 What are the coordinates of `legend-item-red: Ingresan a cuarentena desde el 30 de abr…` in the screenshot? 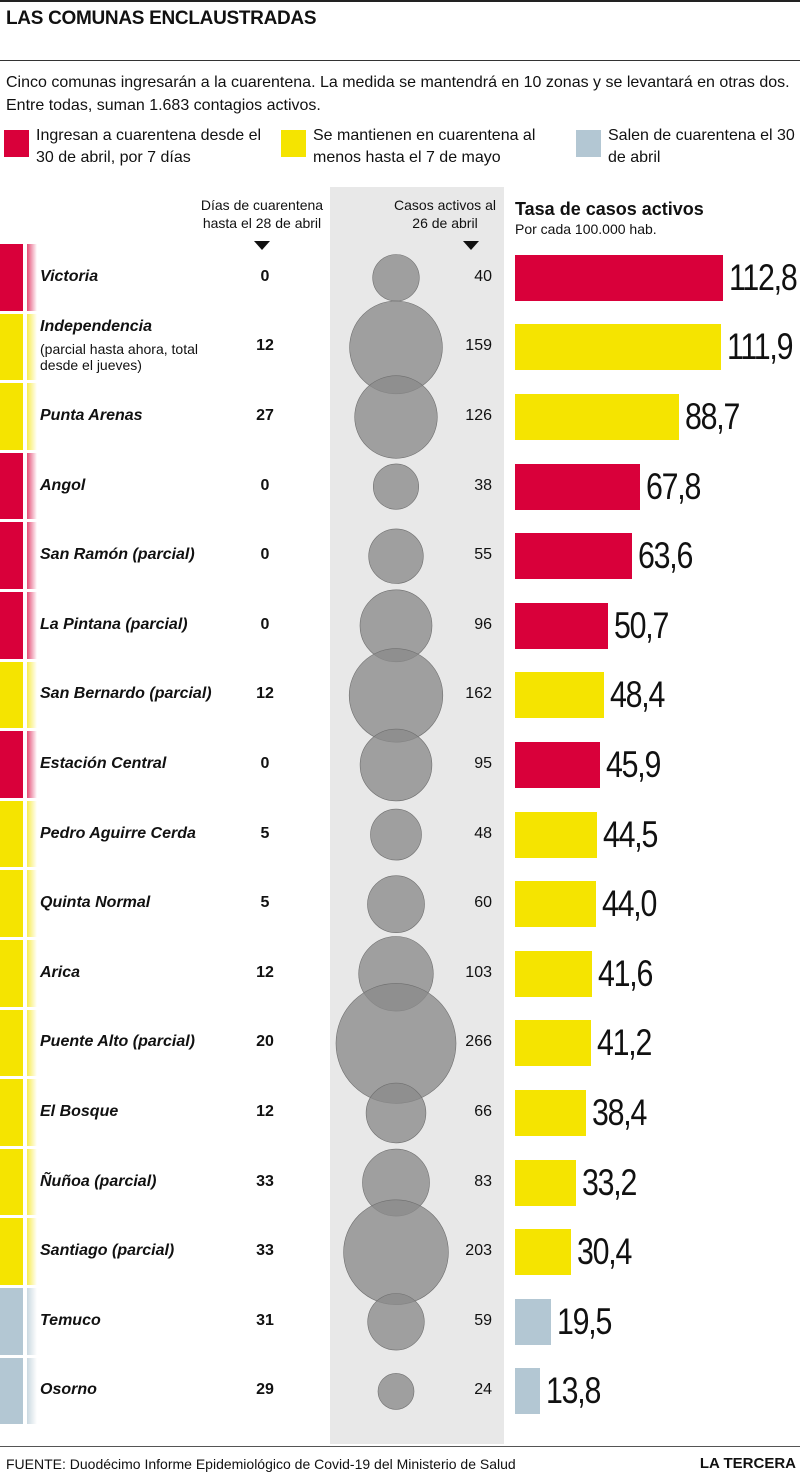 It's located at (134, 147).